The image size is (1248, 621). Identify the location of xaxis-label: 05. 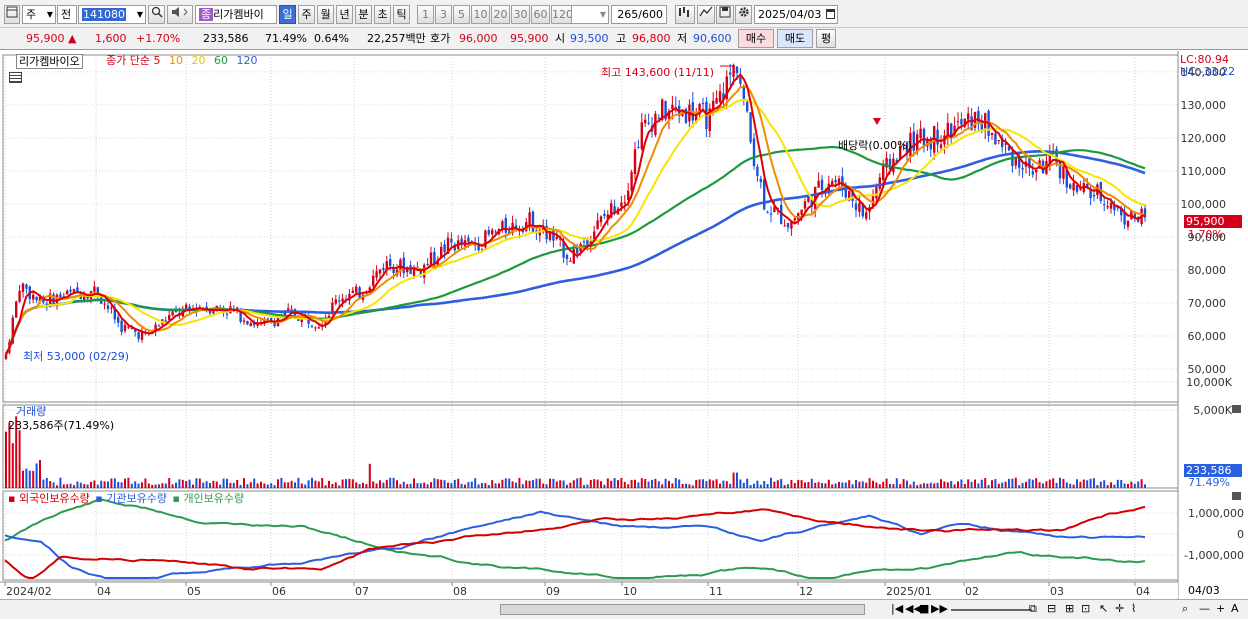
(194, 591).